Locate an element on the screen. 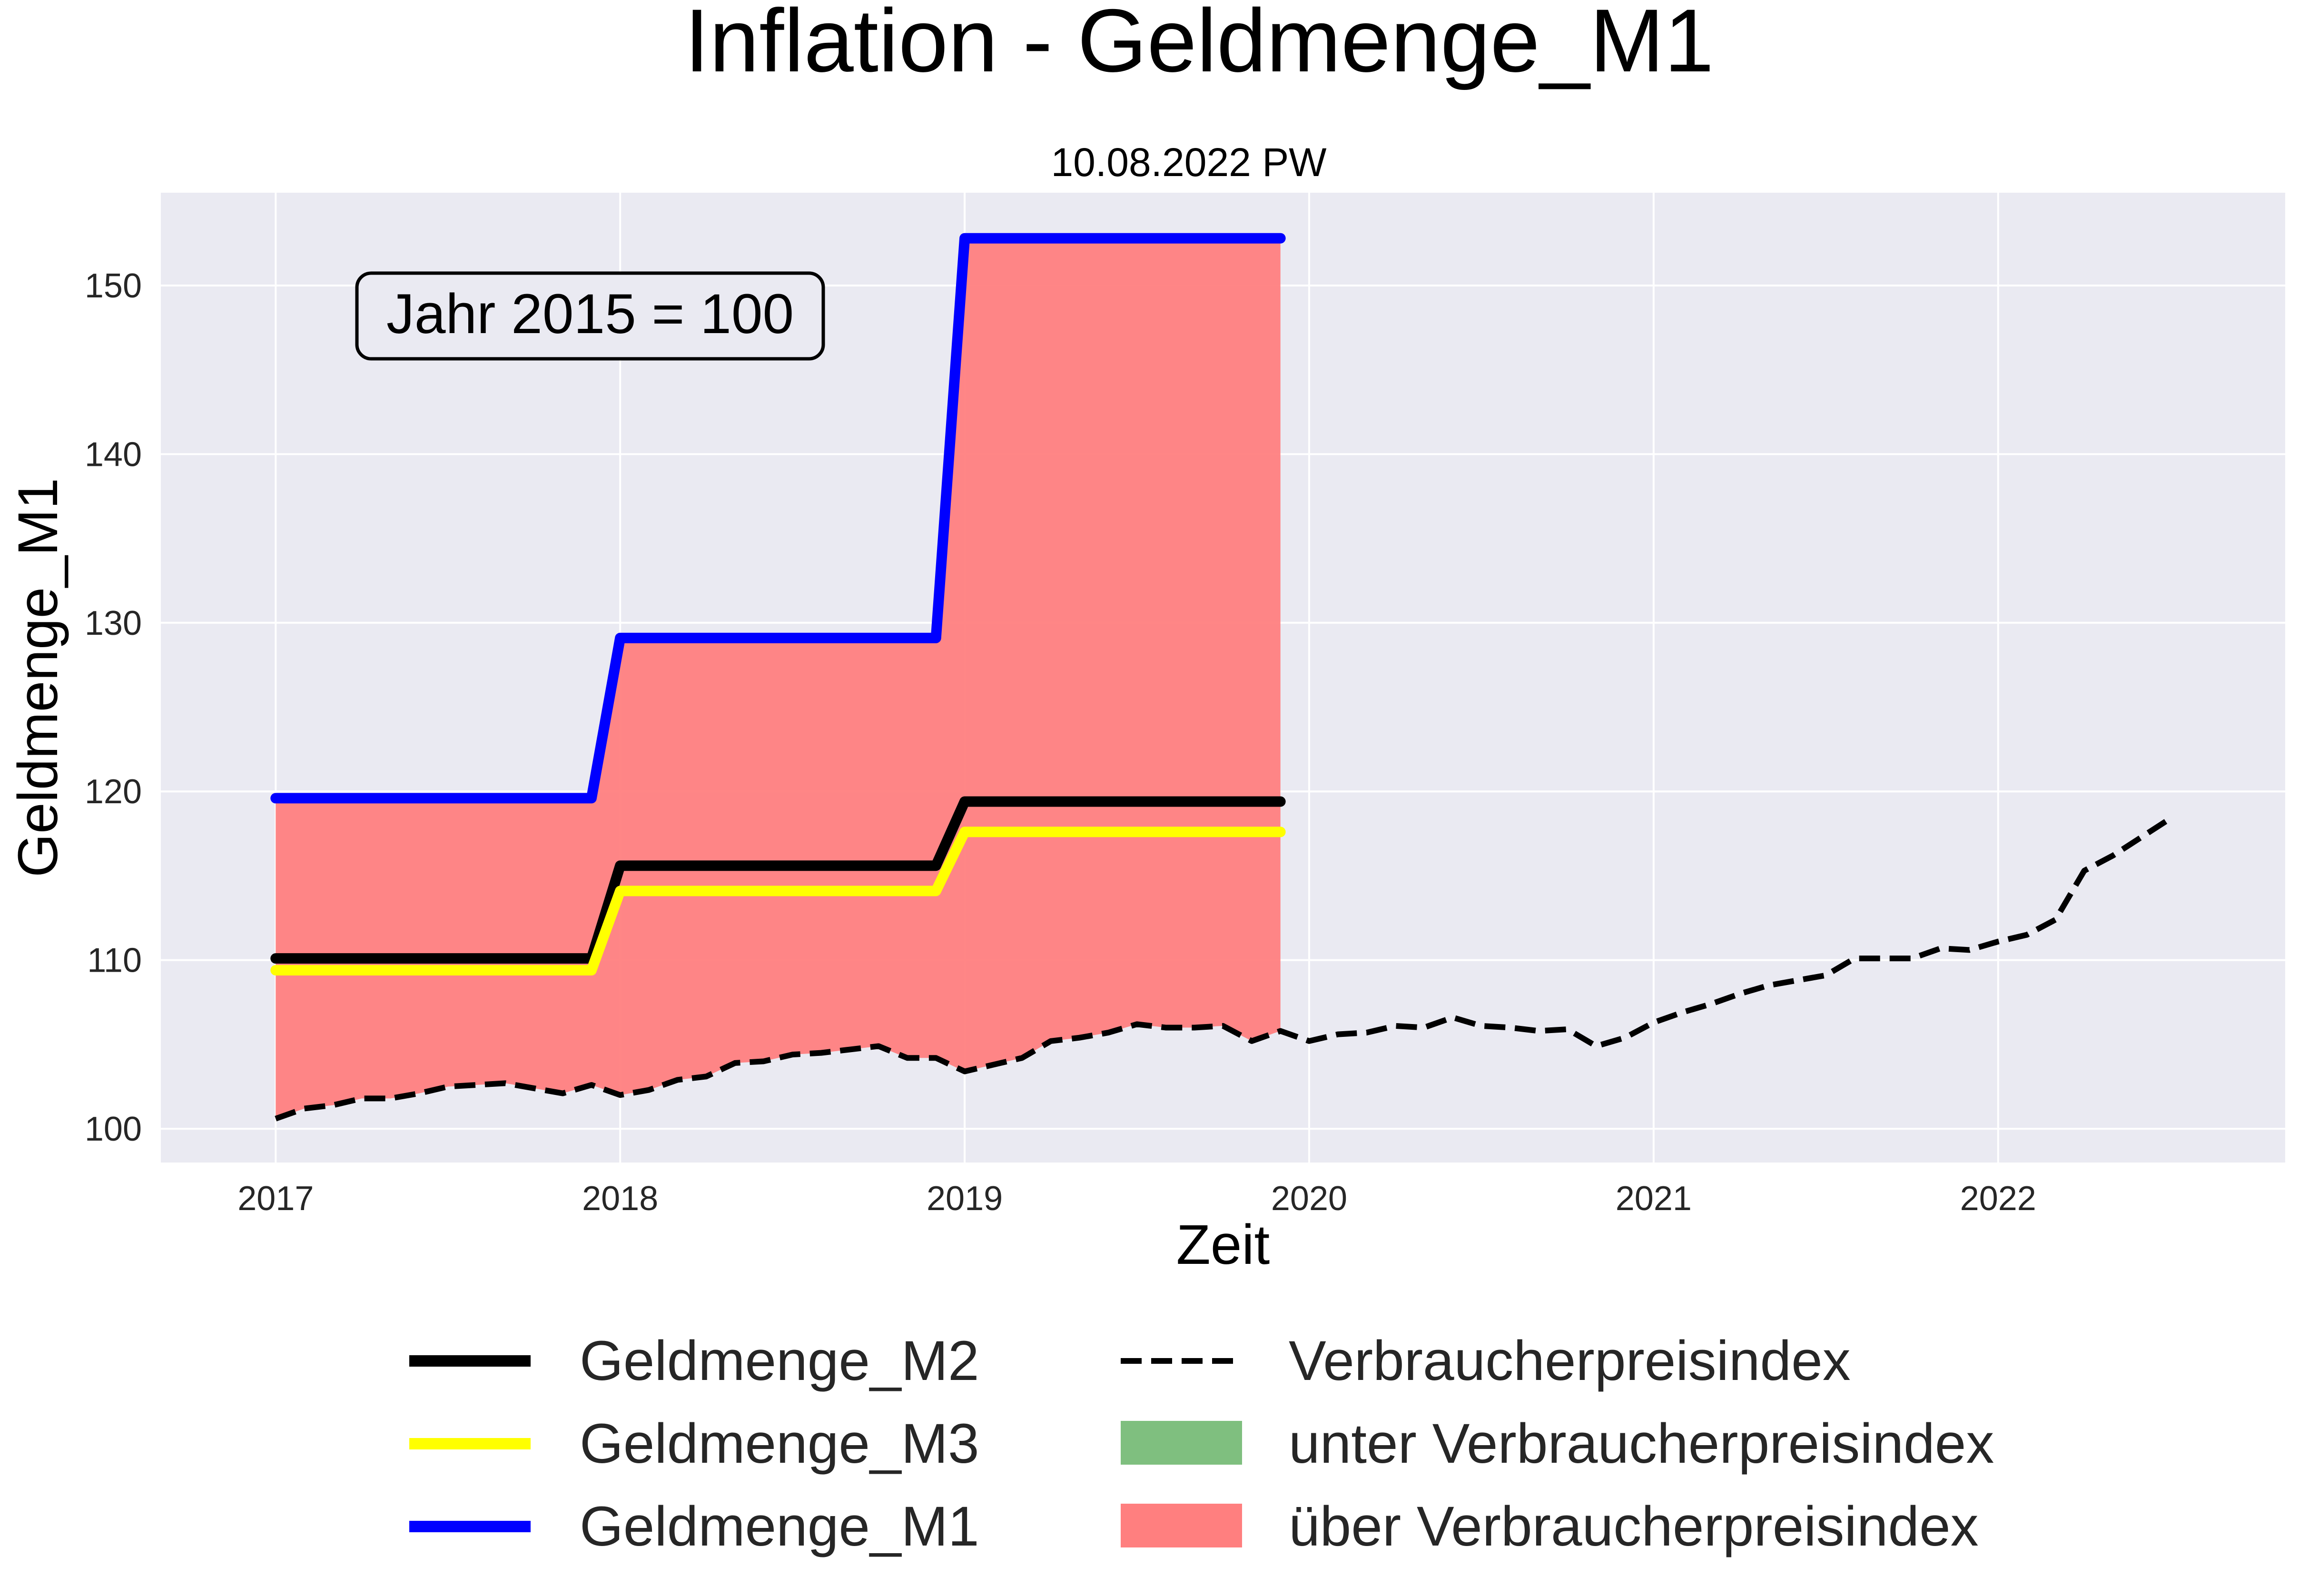  x-tick-label: 2022 is located at coordinates (1998, 1199).